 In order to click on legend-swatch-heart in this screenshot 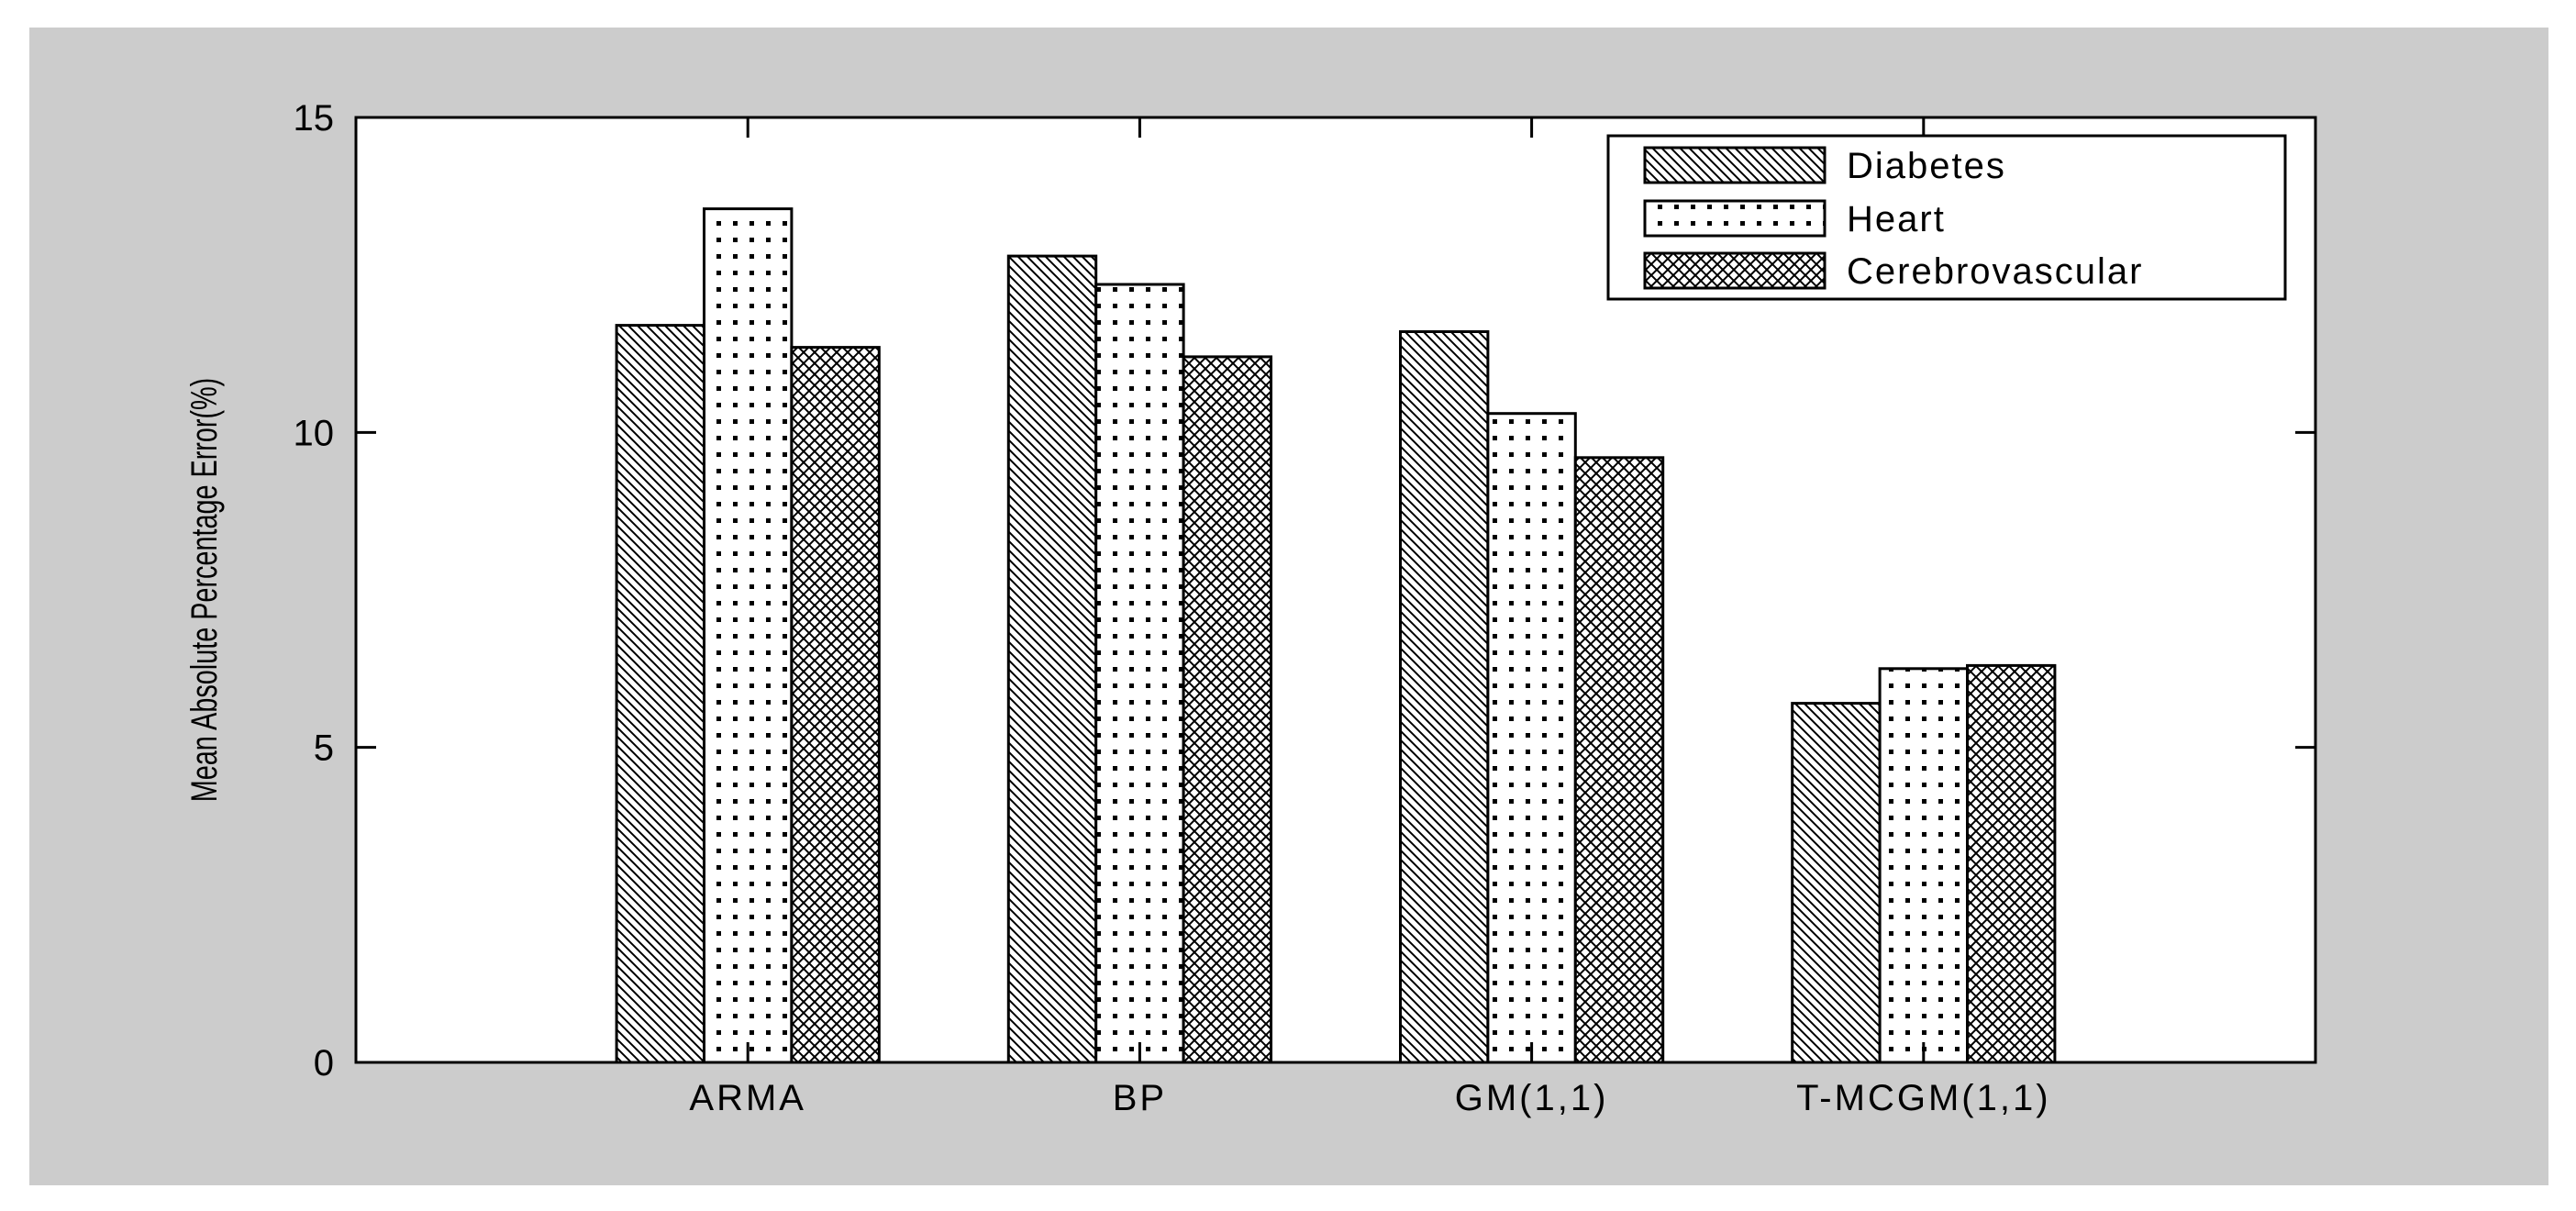, I will do `click(1735, 218)`.